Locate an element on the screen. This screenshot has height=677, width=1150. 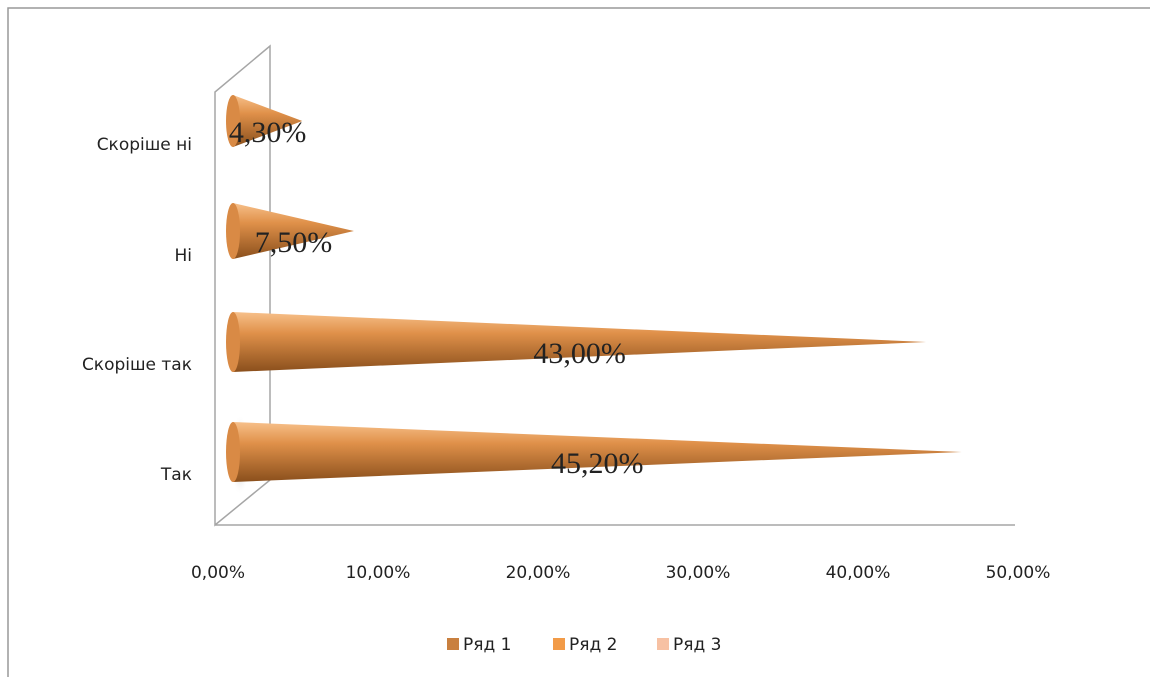
x-tick-label: 40,00% is located at coordinates (858, 573).